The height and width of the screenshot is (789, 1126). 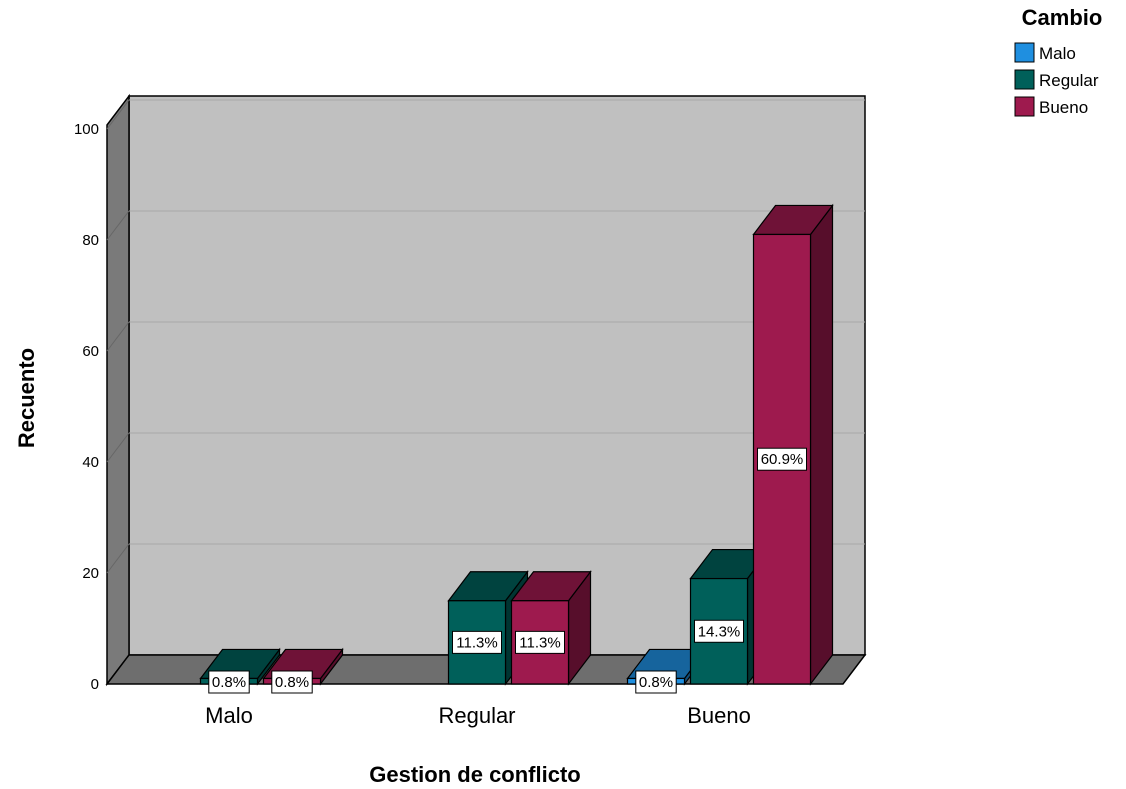 What do you see at coordinates (26, 398) in the screenshot?
I see `y-axis-title: Recuento` at bounding box center [26, 398].